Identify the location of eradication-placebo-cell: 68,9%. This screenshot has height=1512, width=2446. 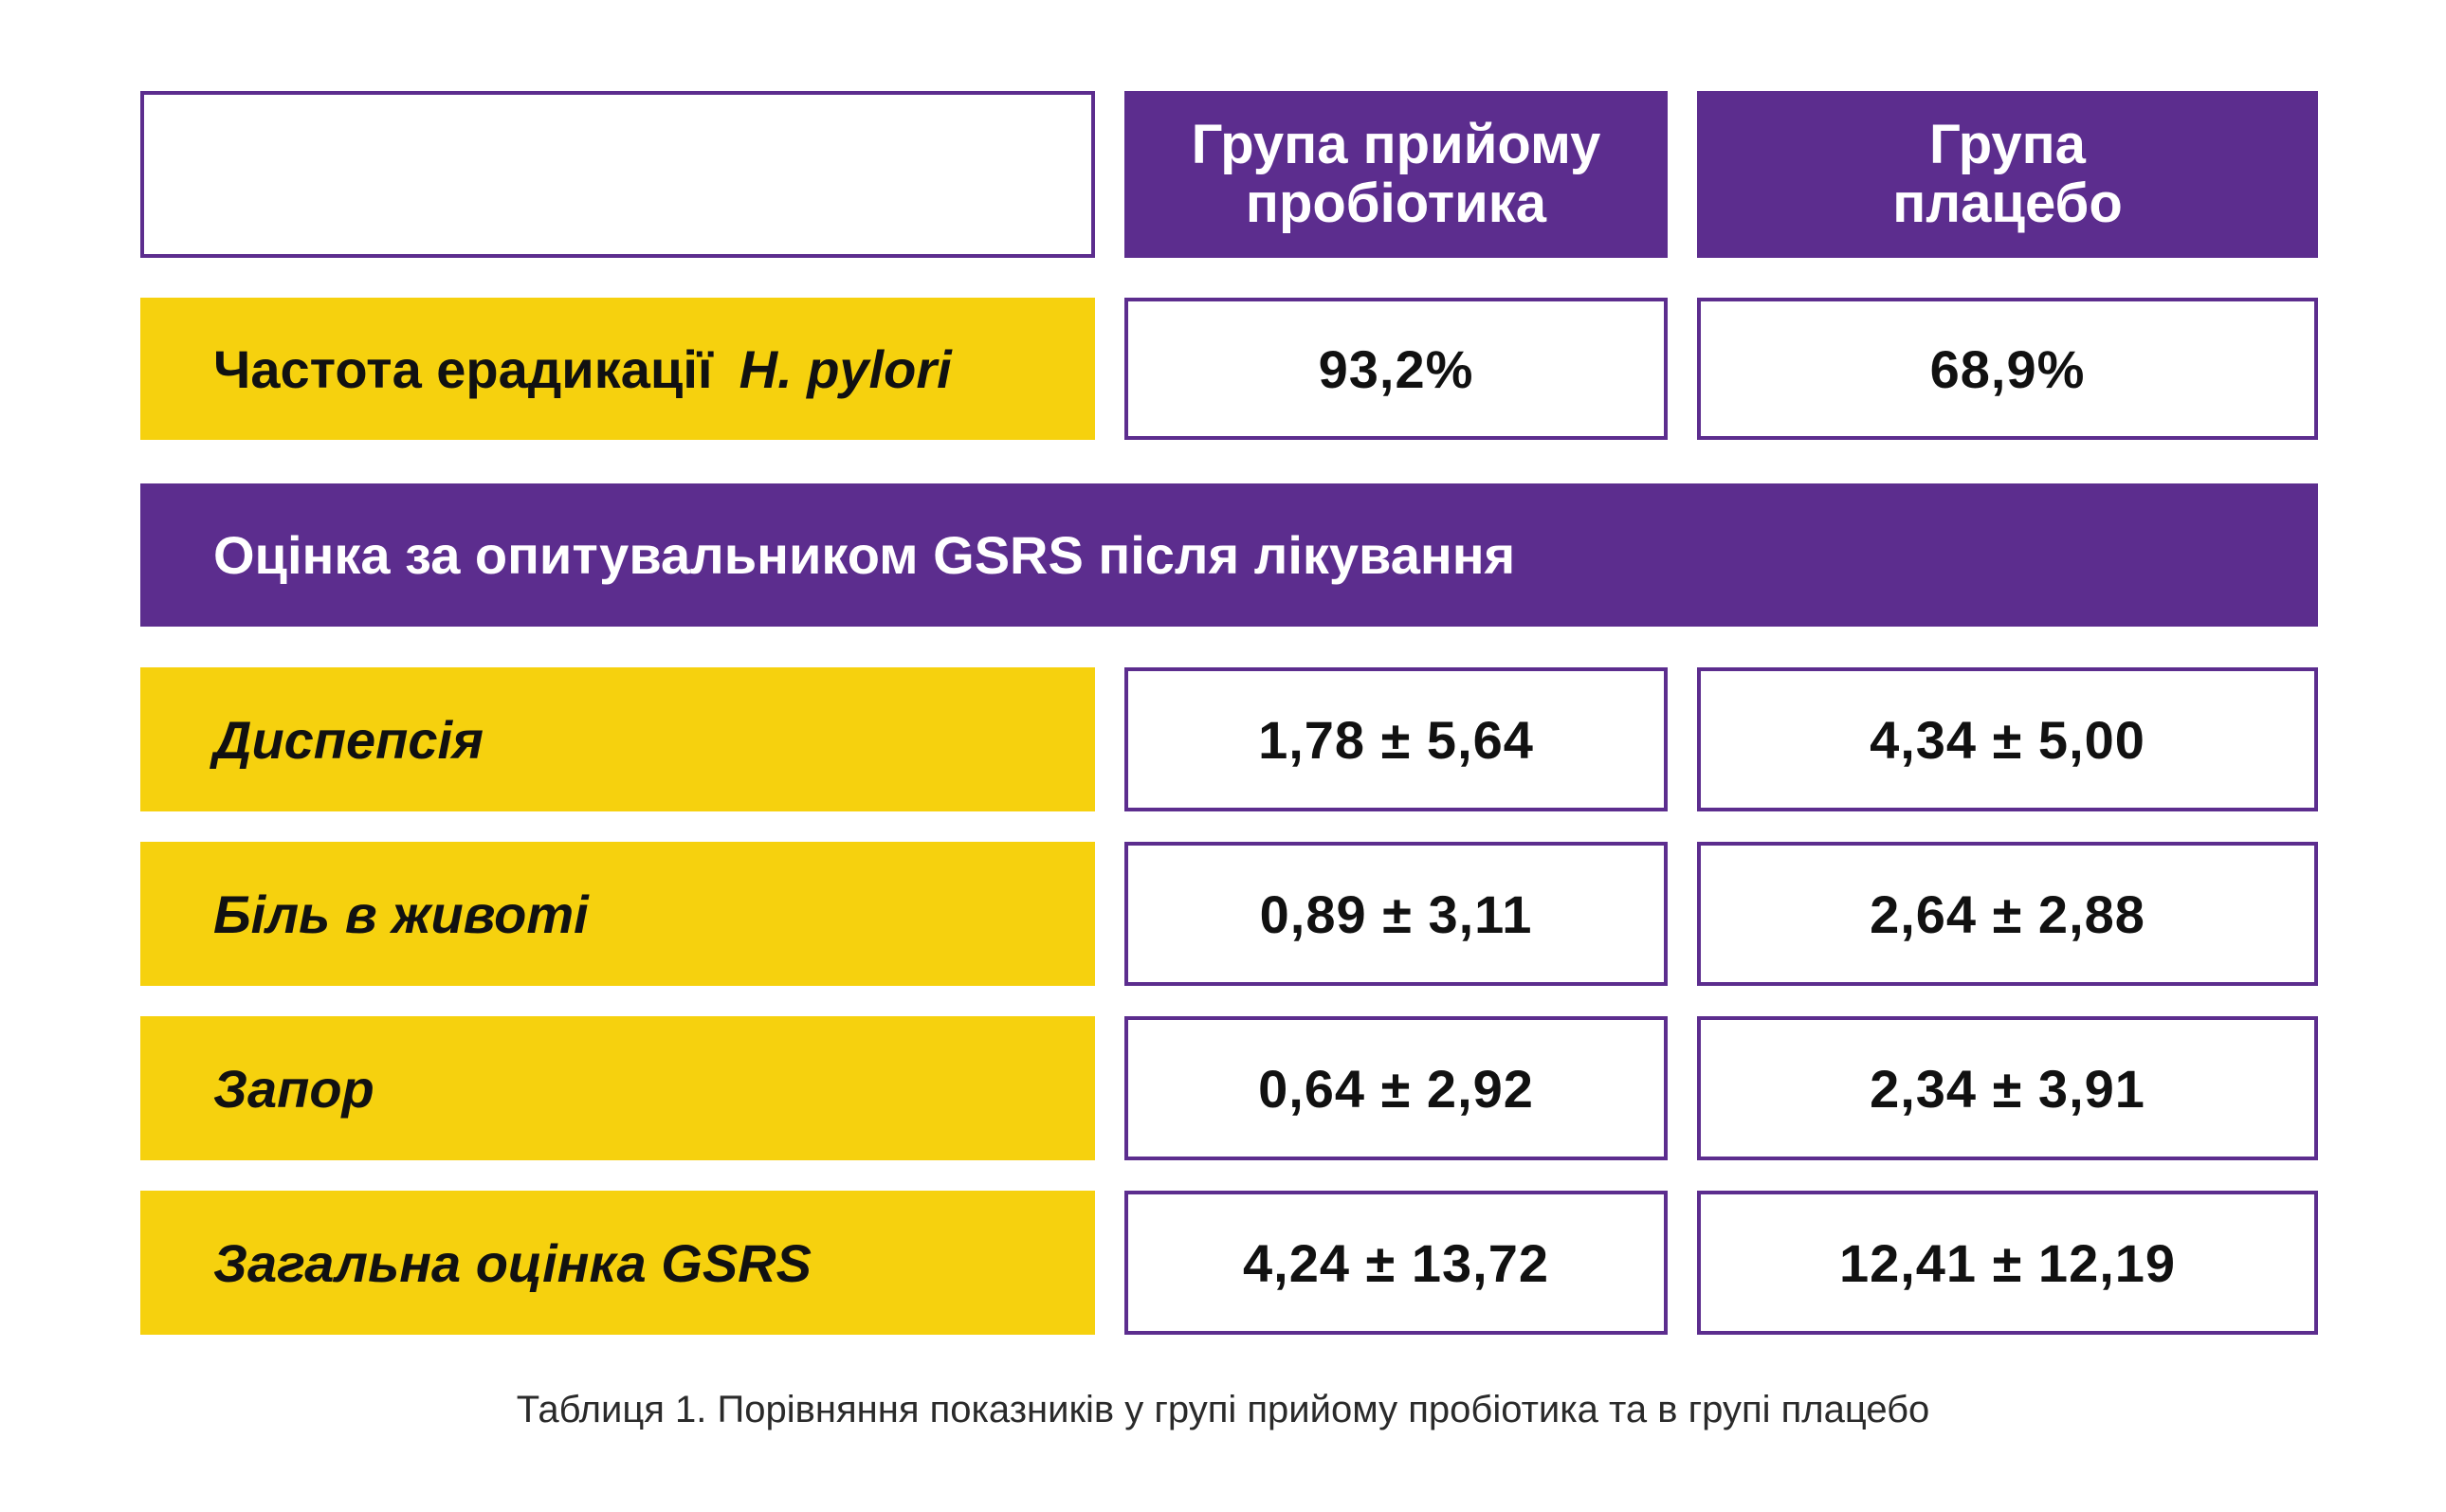
(2007, 369).